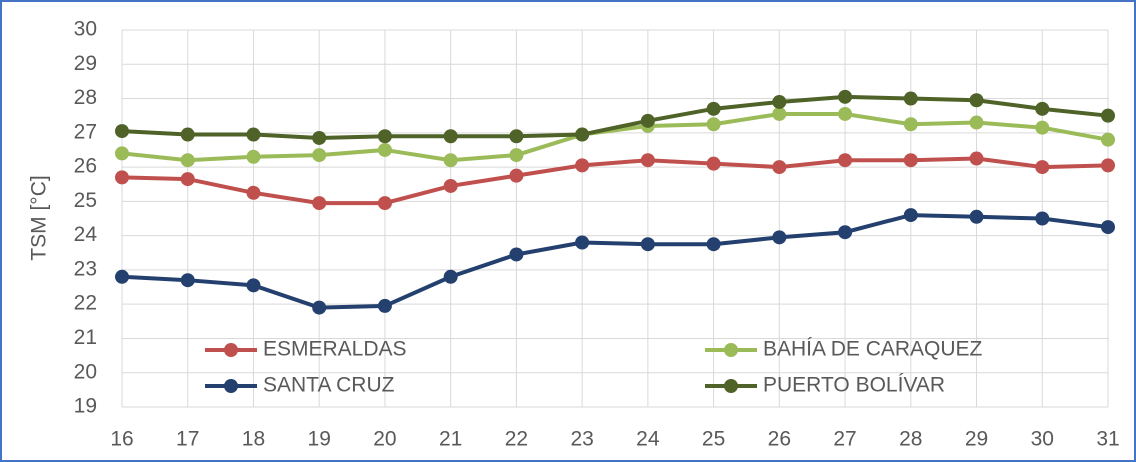  What do you see at coordinates (976, 439) in the screenshot?
I see `x-tick-label: 29` at bounding box center [976, 439].